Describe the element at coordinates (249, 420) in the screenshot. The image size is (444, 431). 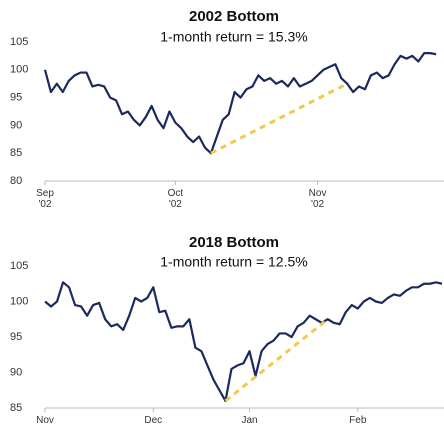
I see `x-tick-label: Jan` at that location.